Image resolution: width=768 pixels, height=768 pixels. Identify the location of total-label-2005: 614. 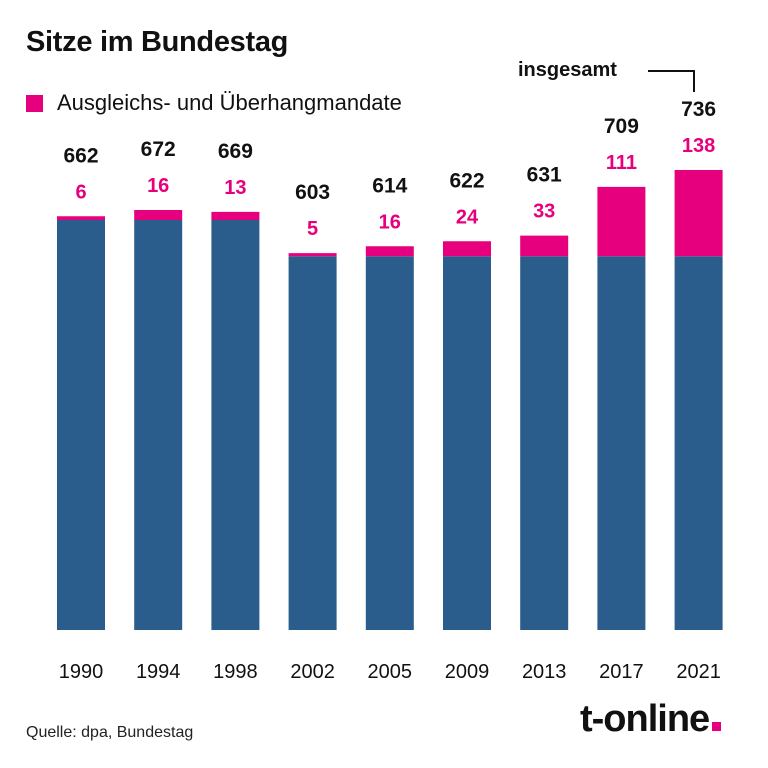
(389, 185).